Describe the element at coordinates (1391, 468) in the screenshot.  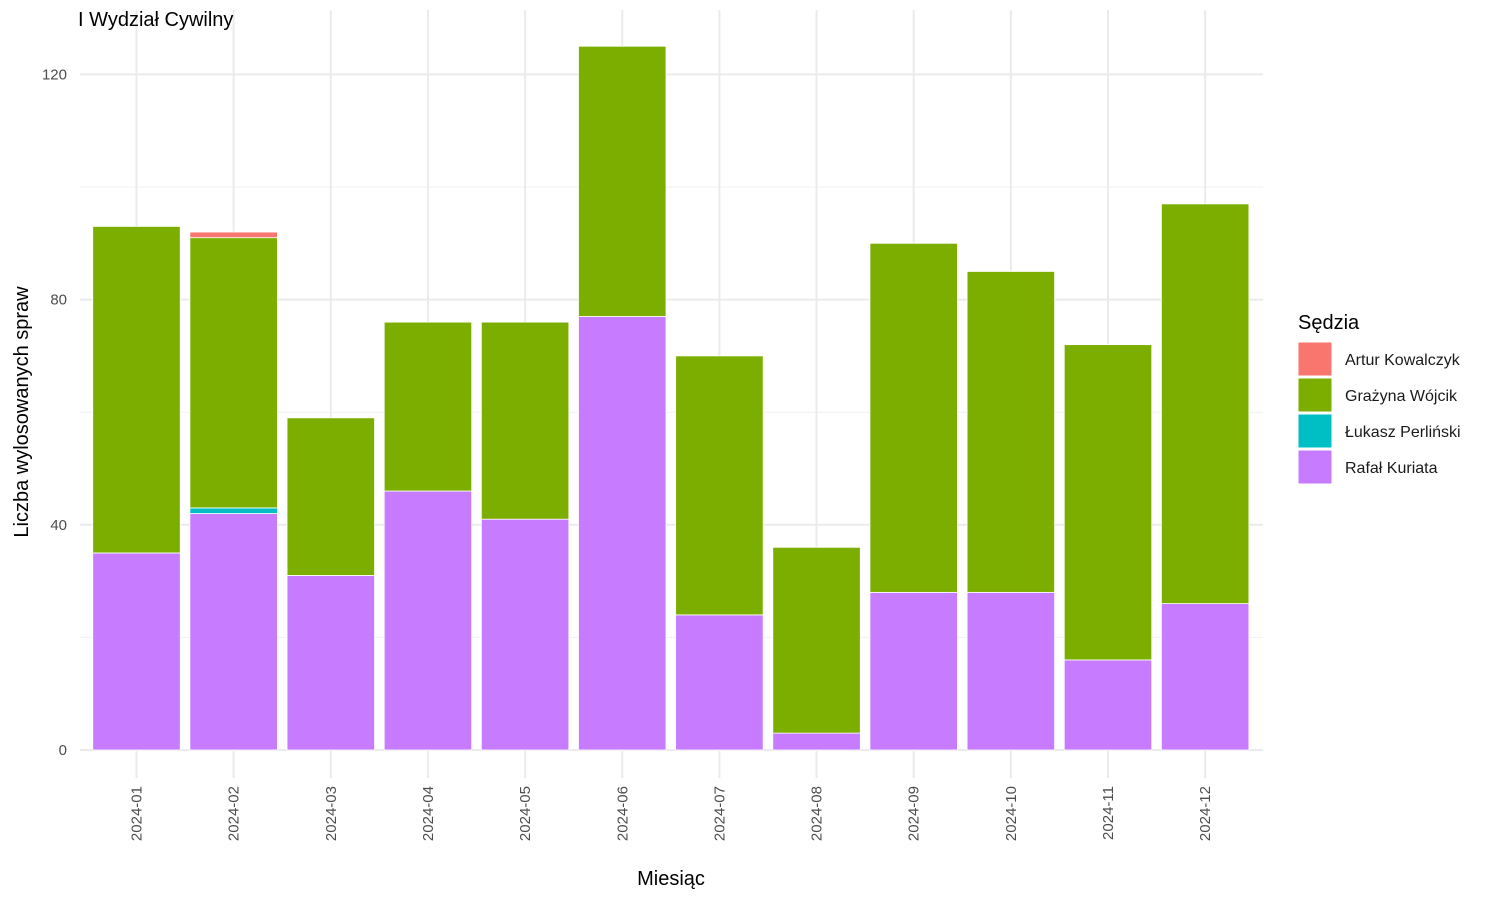
I see `legend-label: Rafał Kuriata` at that location.